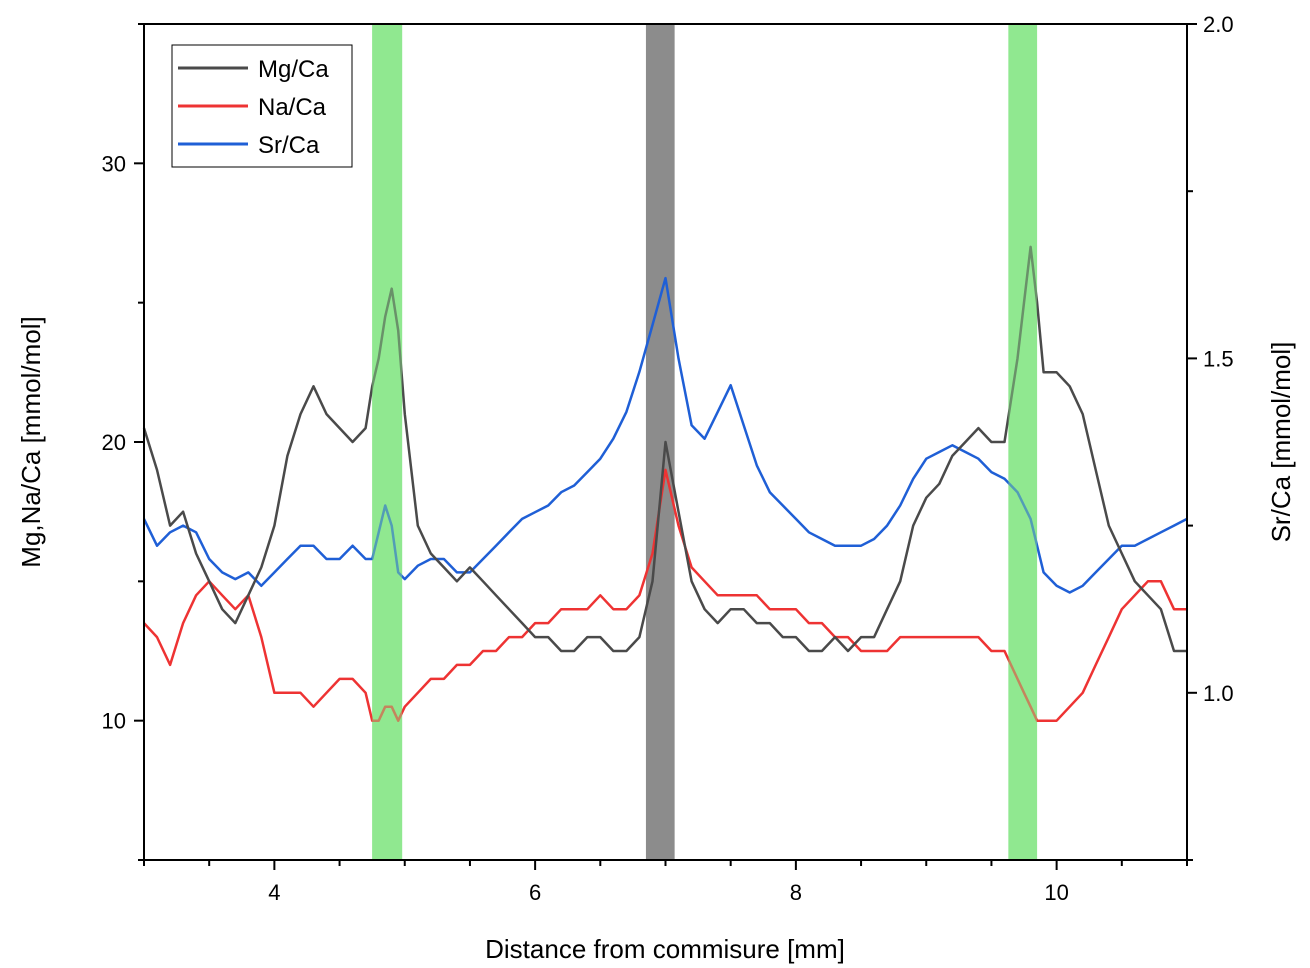  I want to click on y-left-tick-label: 20, so click(114, 442).